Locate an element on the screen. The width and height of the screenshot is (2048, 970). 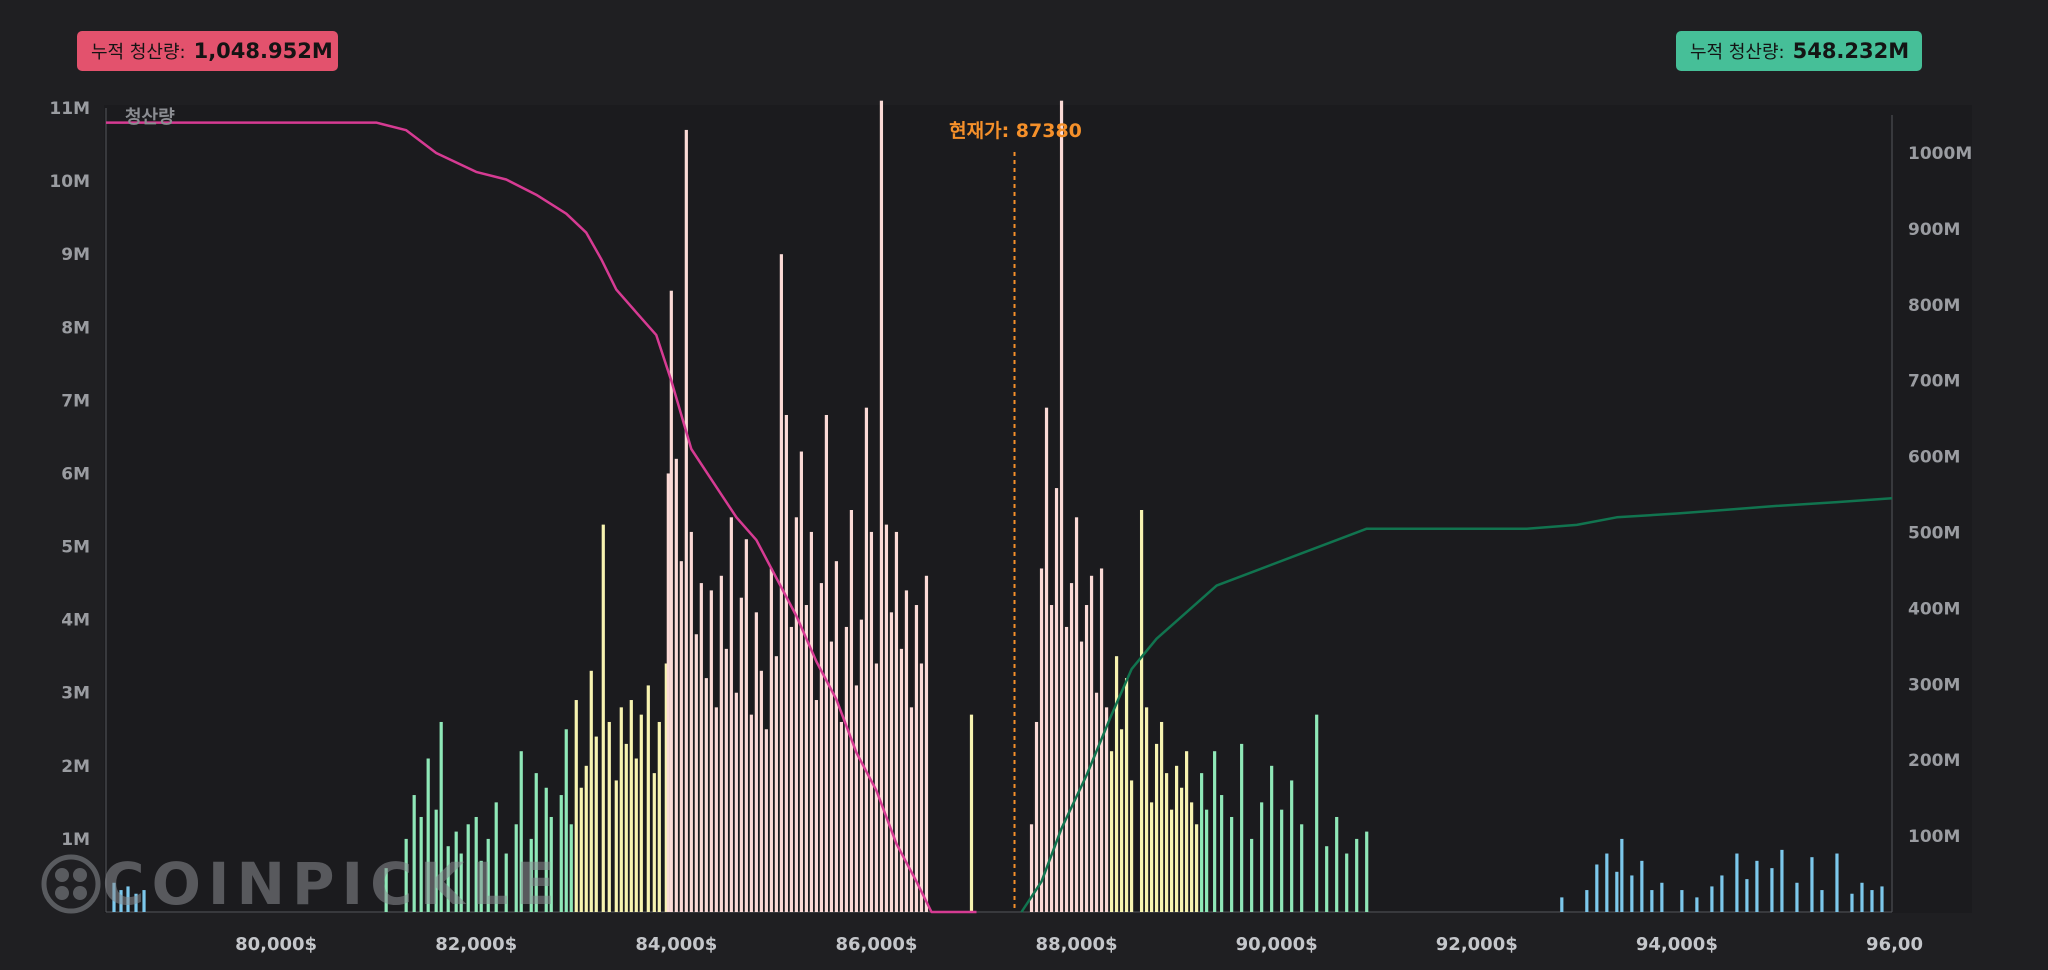
cumulative-liquidation-badge-short: 누적 청산량: 548.232M is located at coordinates (1799, 51).